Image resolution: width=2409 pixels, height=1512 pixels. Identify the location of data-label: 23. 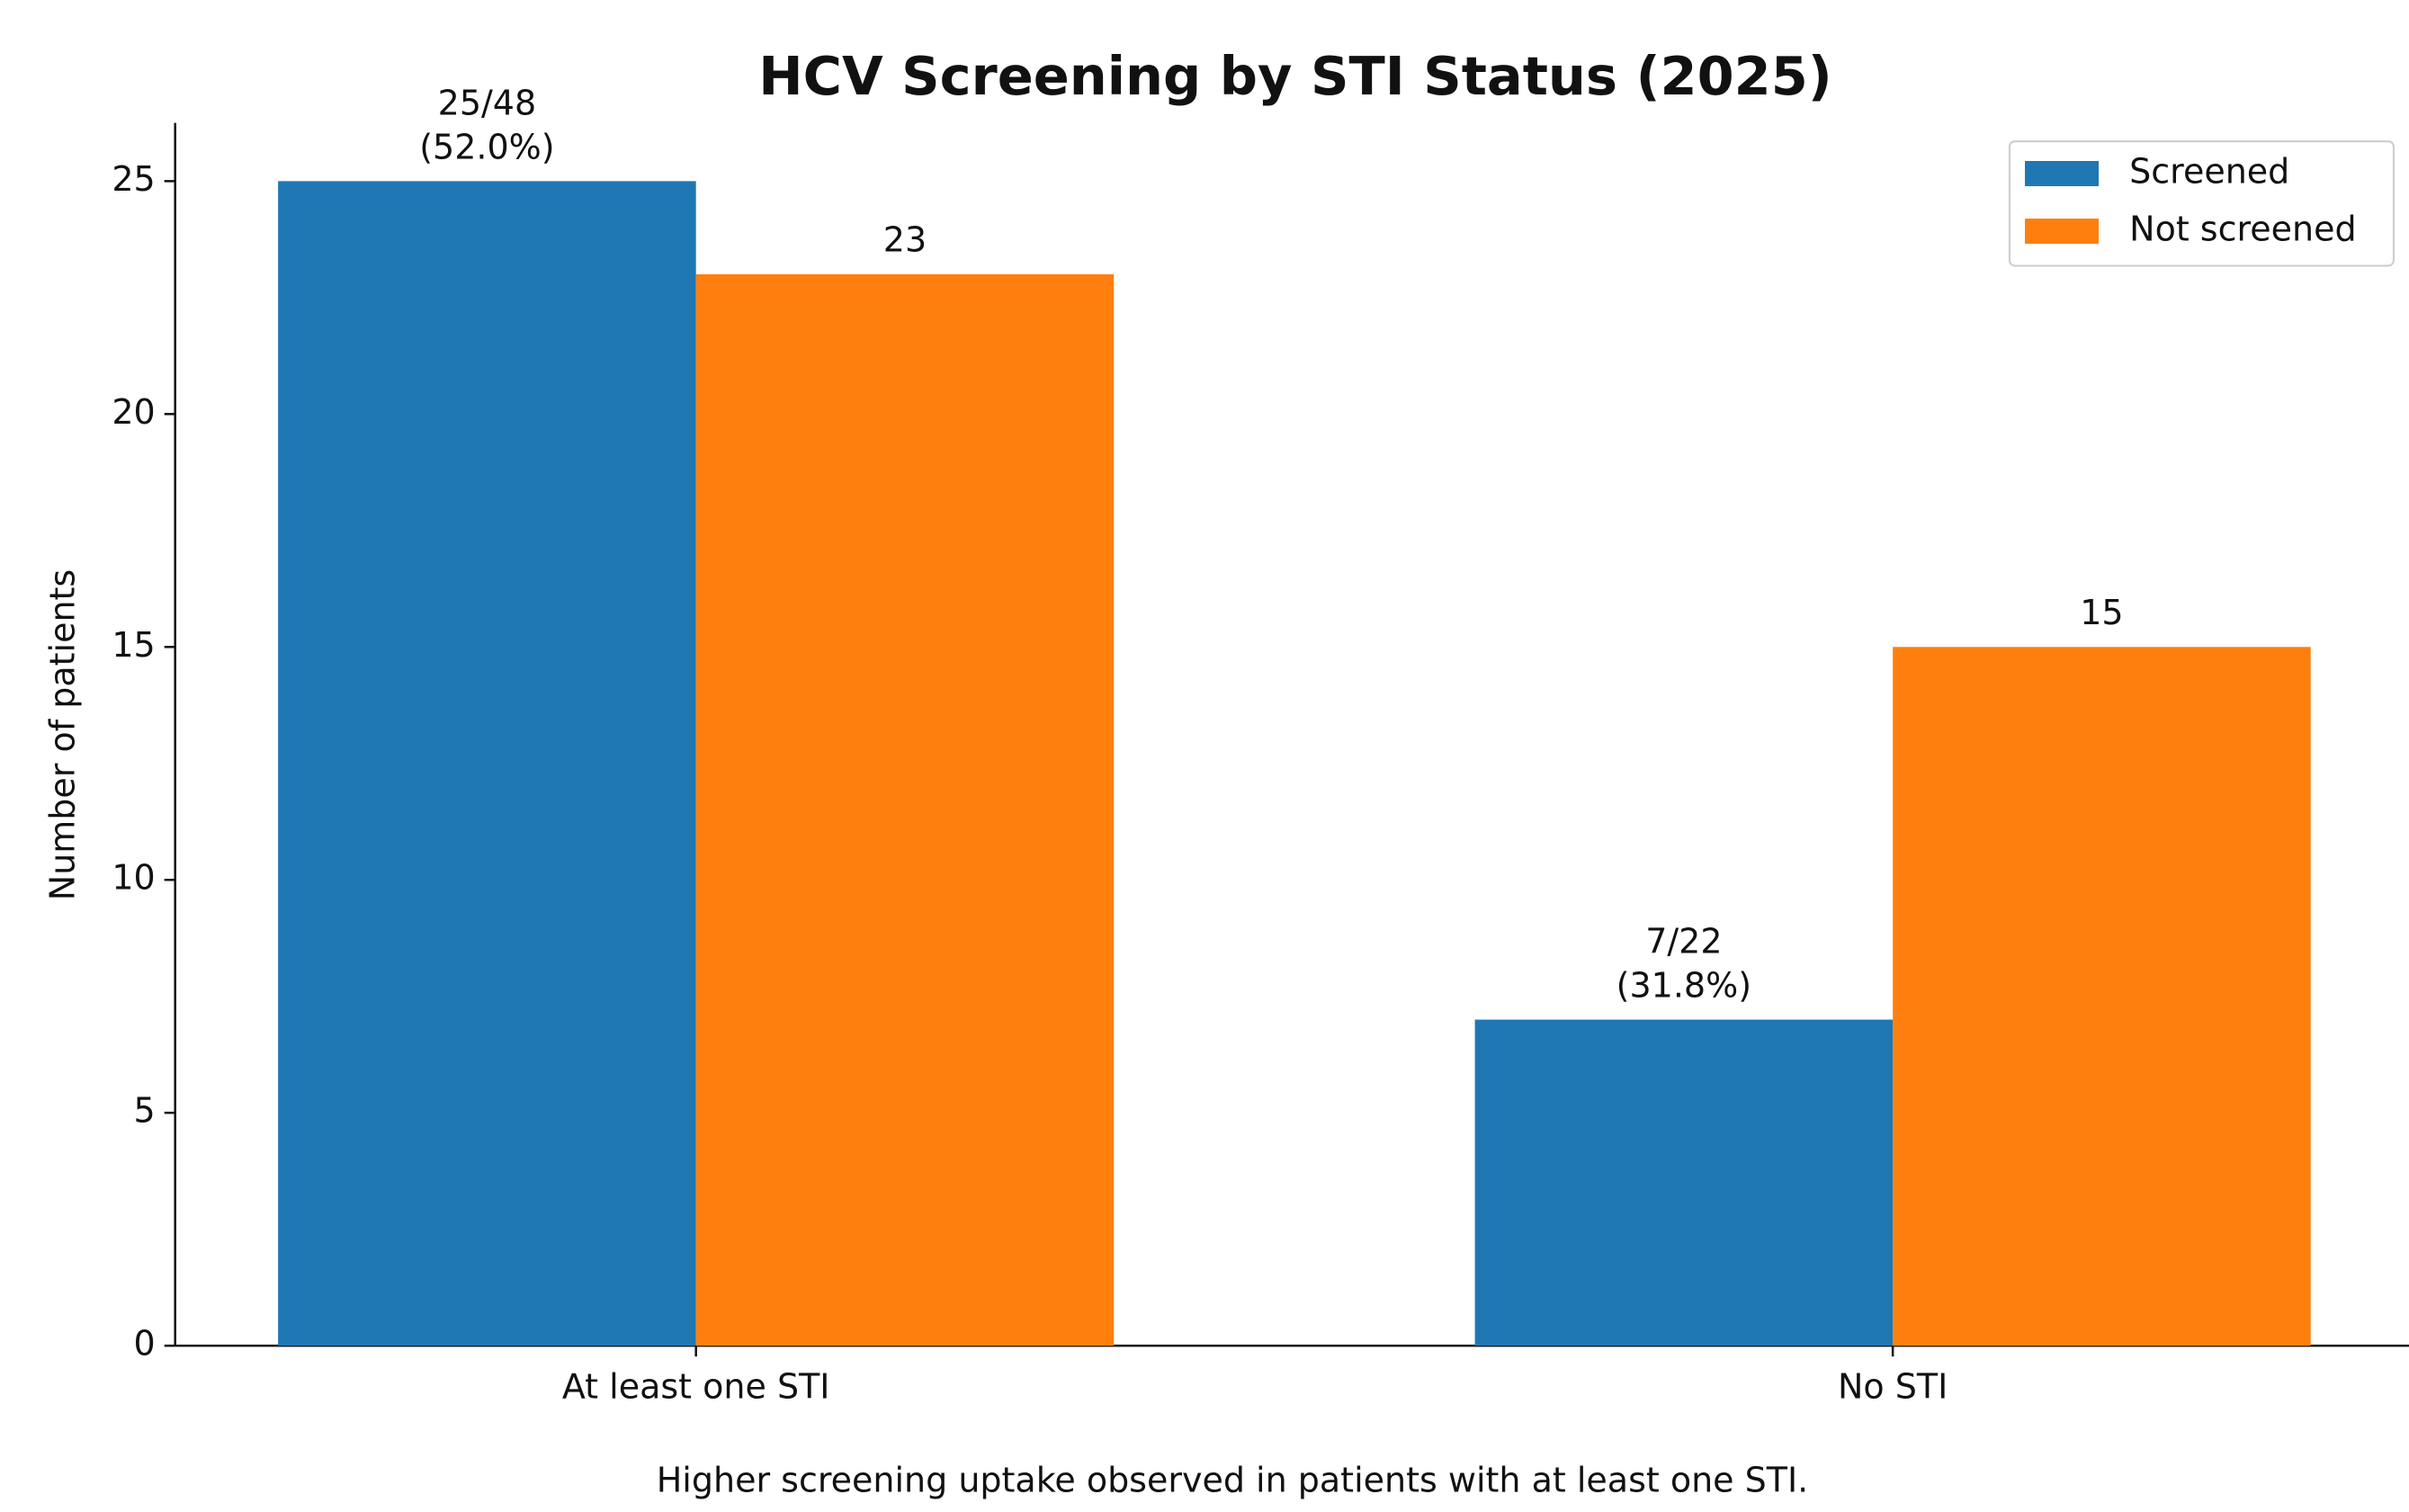
(905, 239).